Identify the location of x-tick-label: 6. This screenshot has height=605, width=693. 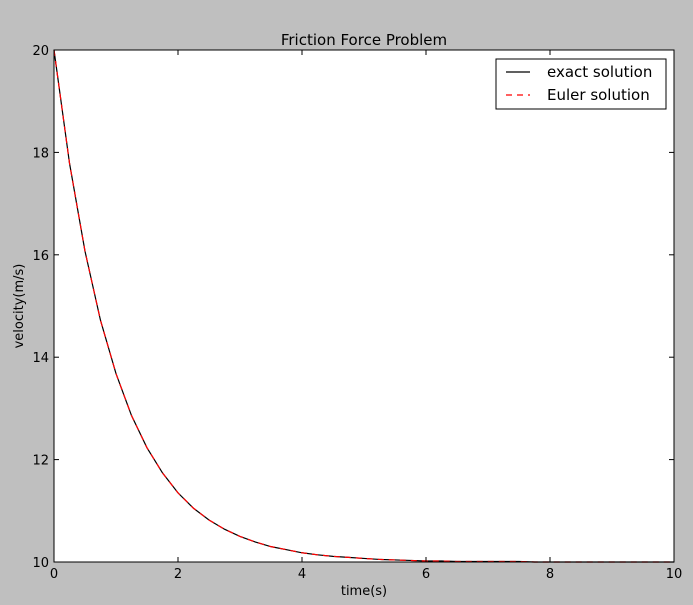
(426, 574).